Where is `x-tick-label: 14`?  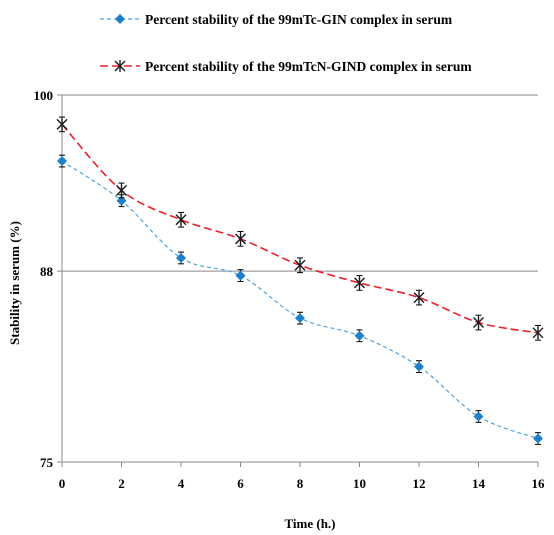 x-tick-label: 14 is located at coordinates (479, 483).